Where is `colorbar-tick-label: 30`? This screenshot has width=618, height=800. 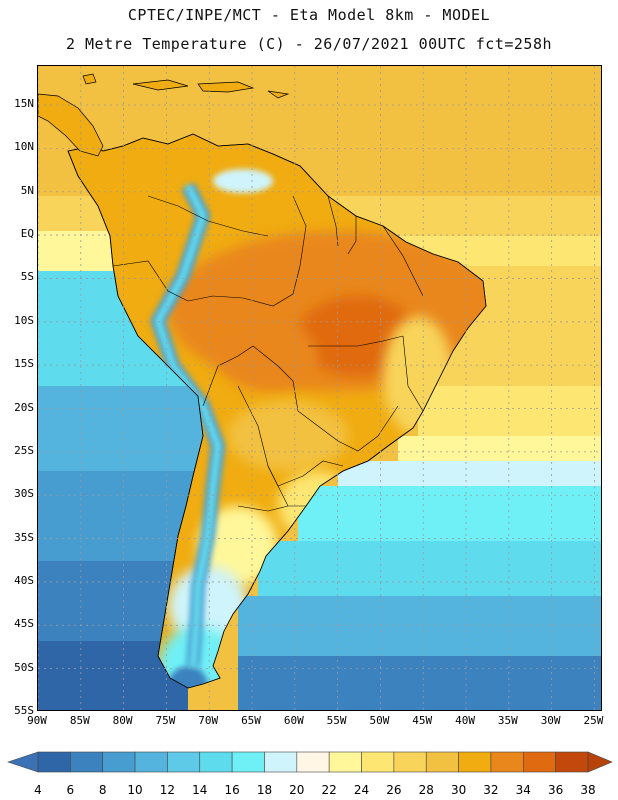
colorbar-tick-label: 30 is located at coordinates (458, 790).